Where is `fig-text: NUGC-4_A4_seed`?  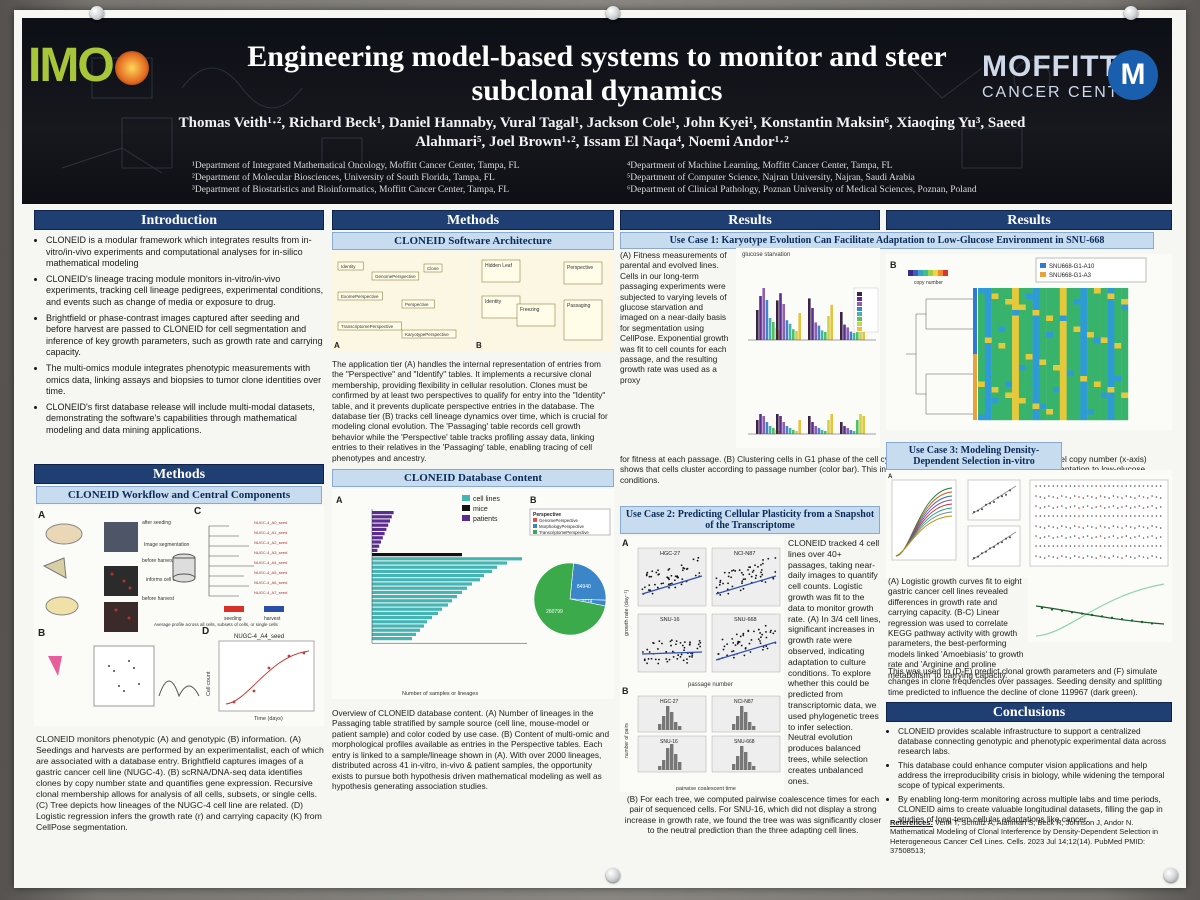 fig-text: NUGC-4_A4_seed is located at coordinates (259, 637).